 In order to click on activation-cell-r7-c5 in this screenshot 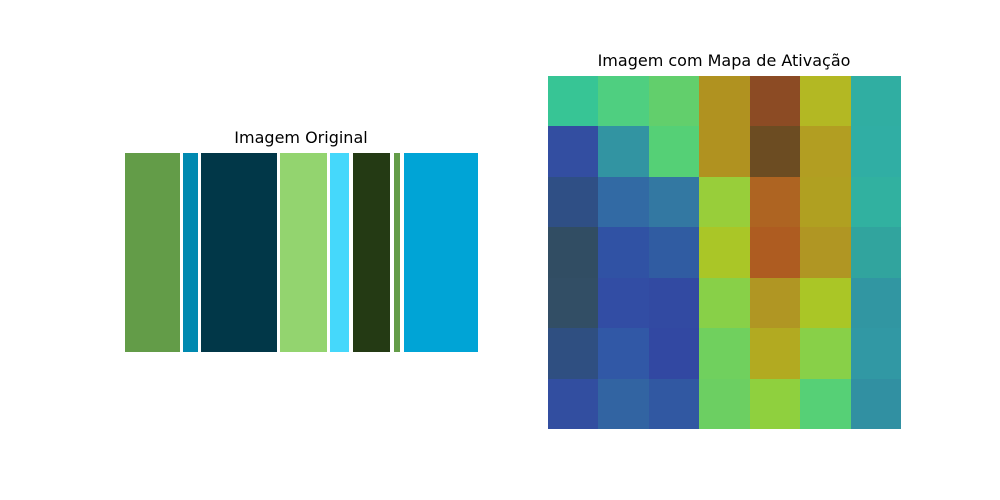, I will do `click(775, 403)`.